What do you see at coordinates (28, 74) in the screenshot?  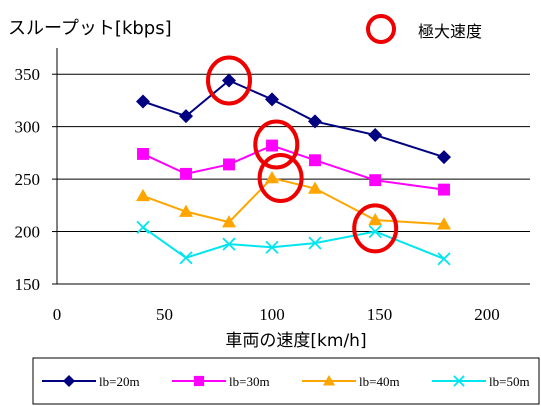 I see `y-tick-label: 350` at bounding box center [28, 74].